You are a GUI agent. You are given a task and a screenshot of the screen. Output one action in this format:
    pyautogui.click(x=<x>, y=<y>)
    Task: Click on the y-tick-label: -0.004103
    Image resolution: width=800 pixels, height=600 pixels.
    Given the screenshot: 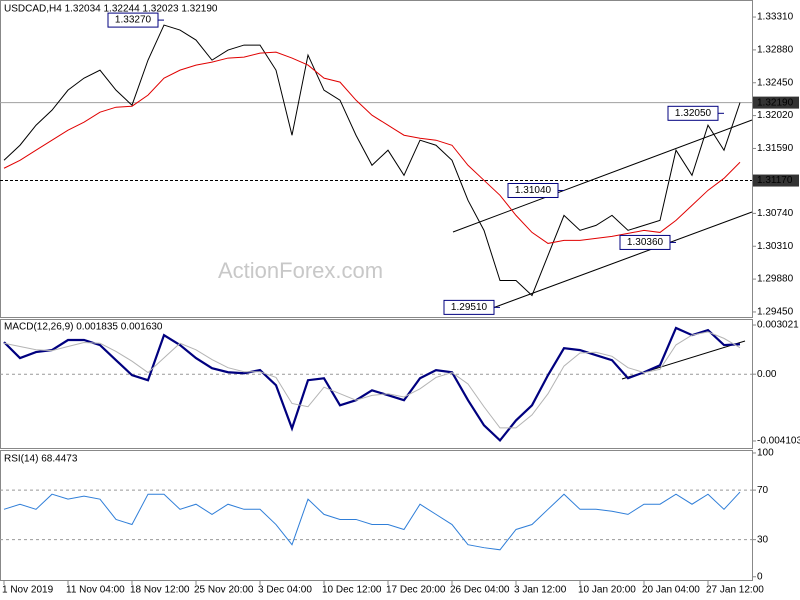 What is the action you would take?
    pyautogui.click(x=778, y=441)
    